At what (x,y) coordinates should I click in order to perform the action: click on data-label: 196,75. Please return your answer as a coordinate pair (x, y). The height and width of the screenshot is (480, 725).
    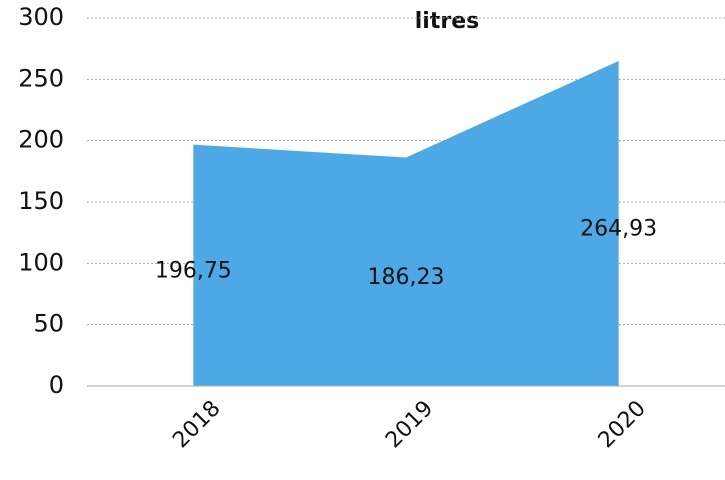
    Looking at the image, I should click on (193, 270).